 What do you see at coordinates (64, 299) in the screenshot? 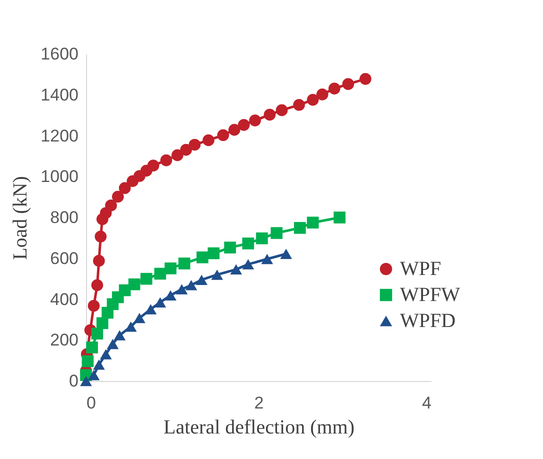
I see `y-tick-label: 400` at bounding box center [64, 299].